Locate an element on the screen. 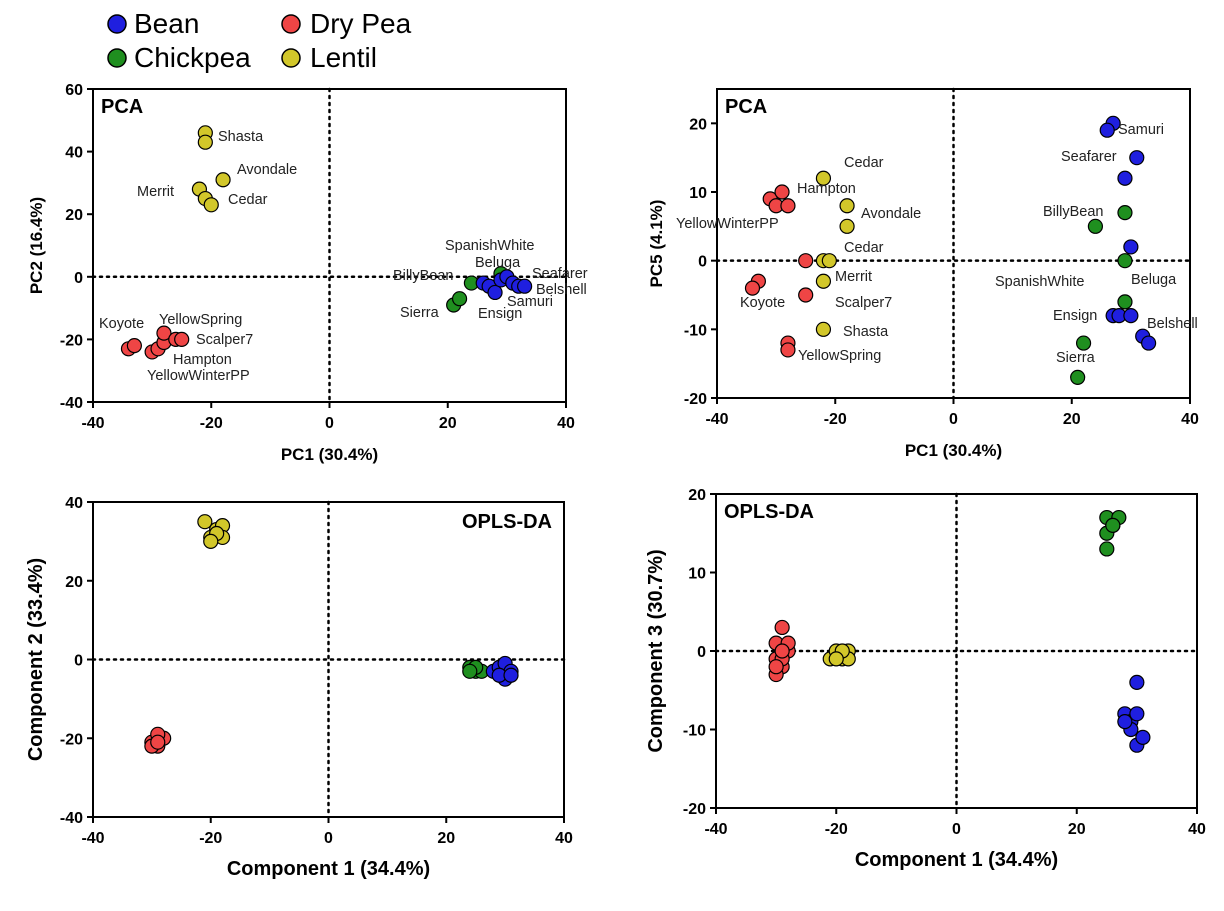 Image resolution: width=1224 pixels, height=911 pixels. legend-label: Dry Pea is located at coordinates (361, 23).